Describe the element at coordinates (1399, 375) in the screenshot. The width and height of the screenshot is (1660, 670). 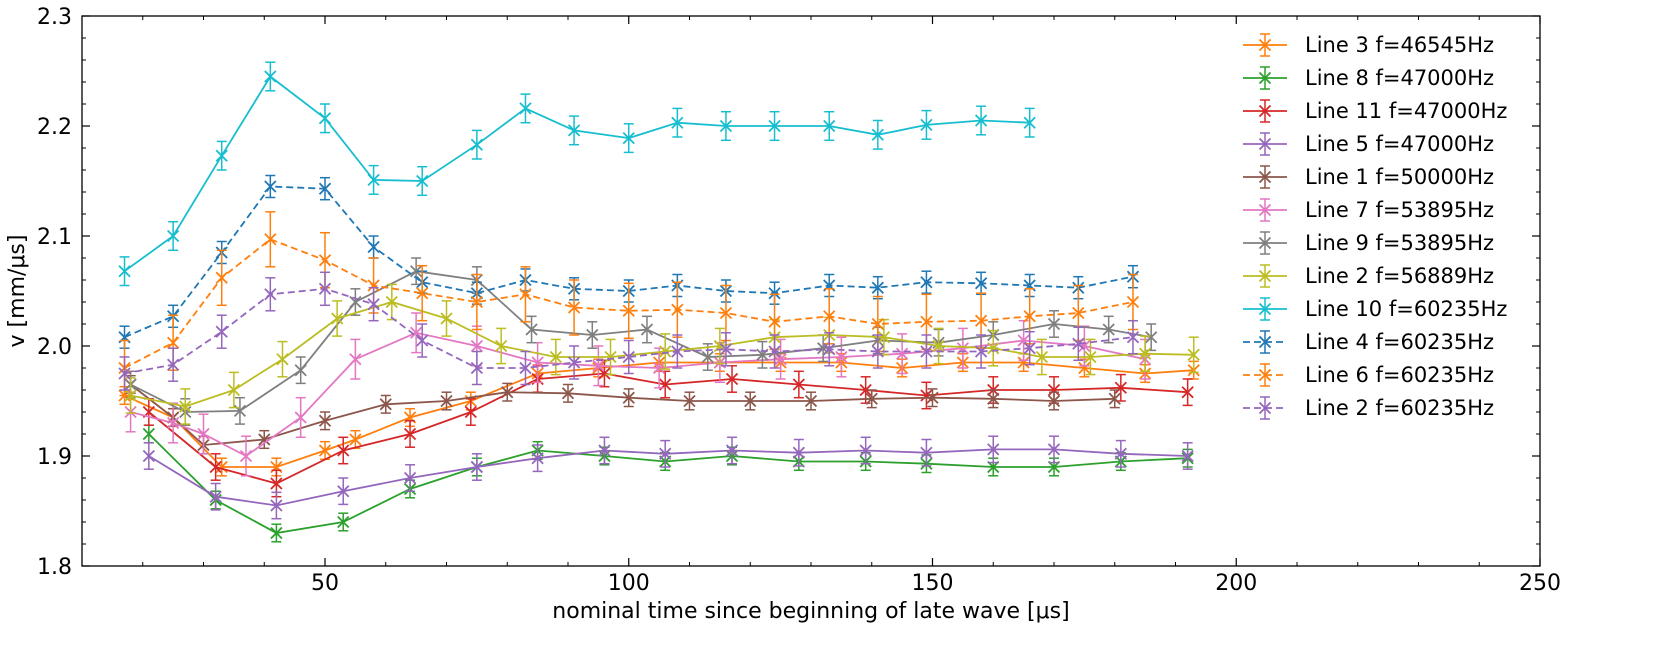
I see `legend-label: Line 6 f=60235Hz` at that location.